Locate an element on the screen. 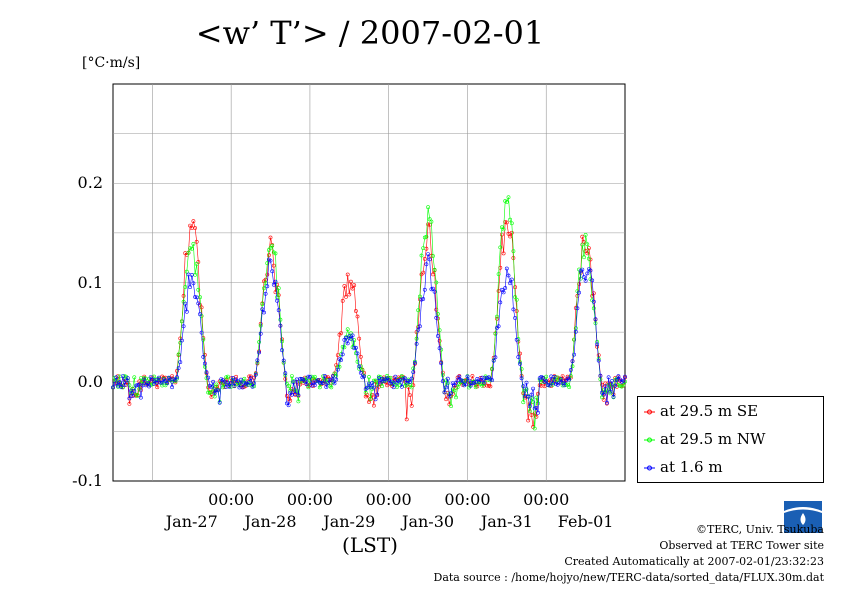 The width and height of the screenshot is (842, 595). unit-label: [°C·m/s] is located at coordinates (111, 63).